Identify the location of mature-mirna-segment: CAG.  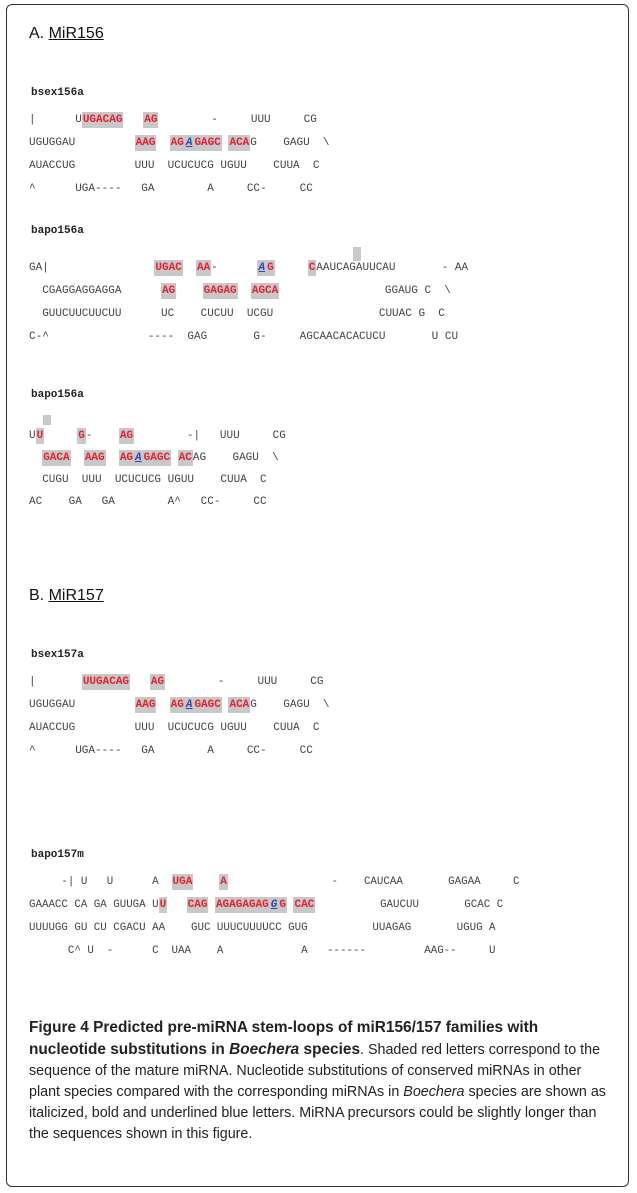
(197, 905).